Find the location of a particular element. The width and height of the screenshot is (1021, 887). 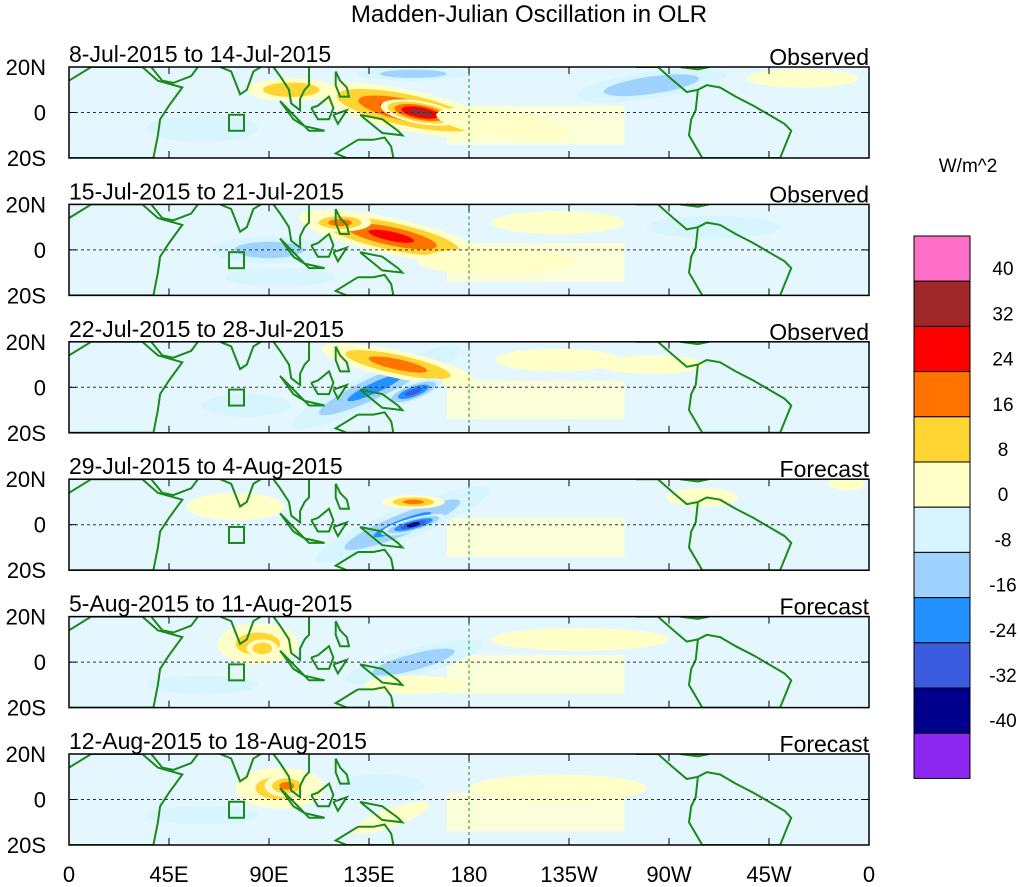

panel-period-label: 12-Aug-2015 to 18-Aug-2015 is located at coordinates (218, 741).